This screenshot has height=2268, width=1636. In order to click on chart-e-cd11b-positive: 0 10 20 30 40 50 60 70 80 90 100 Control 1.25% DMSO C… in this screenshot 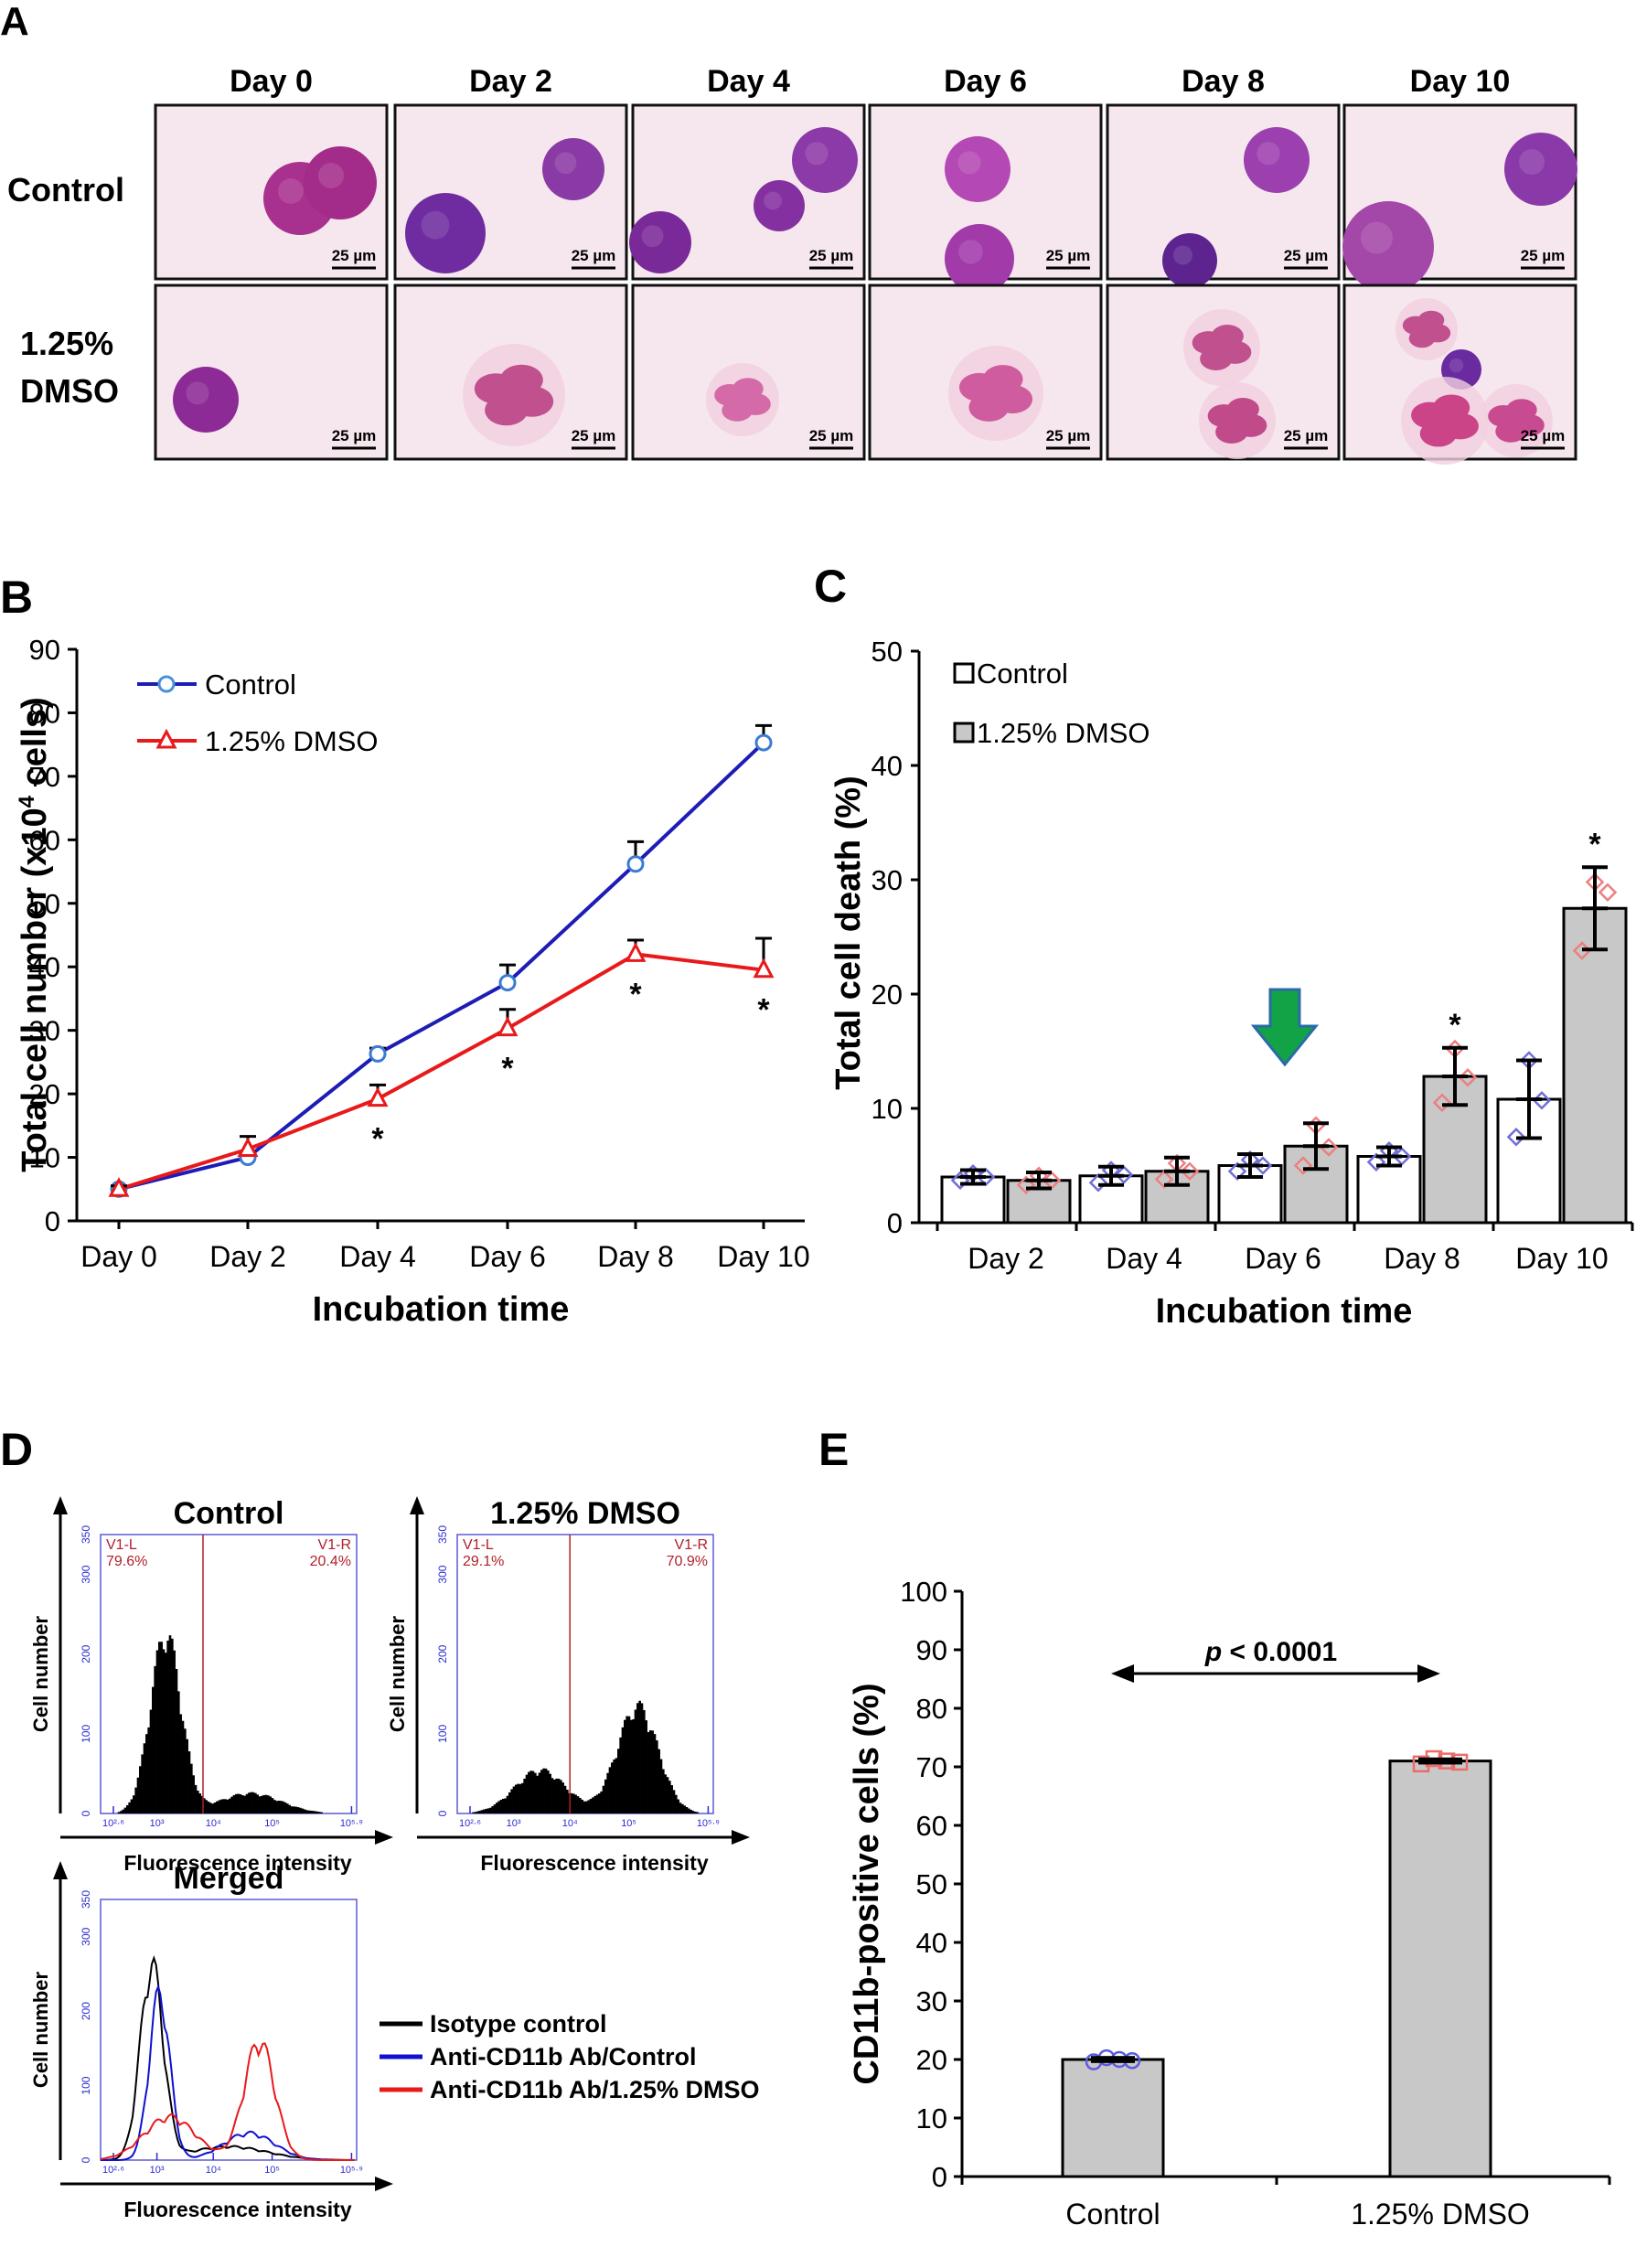, I will do `click(1229, 1903)`.